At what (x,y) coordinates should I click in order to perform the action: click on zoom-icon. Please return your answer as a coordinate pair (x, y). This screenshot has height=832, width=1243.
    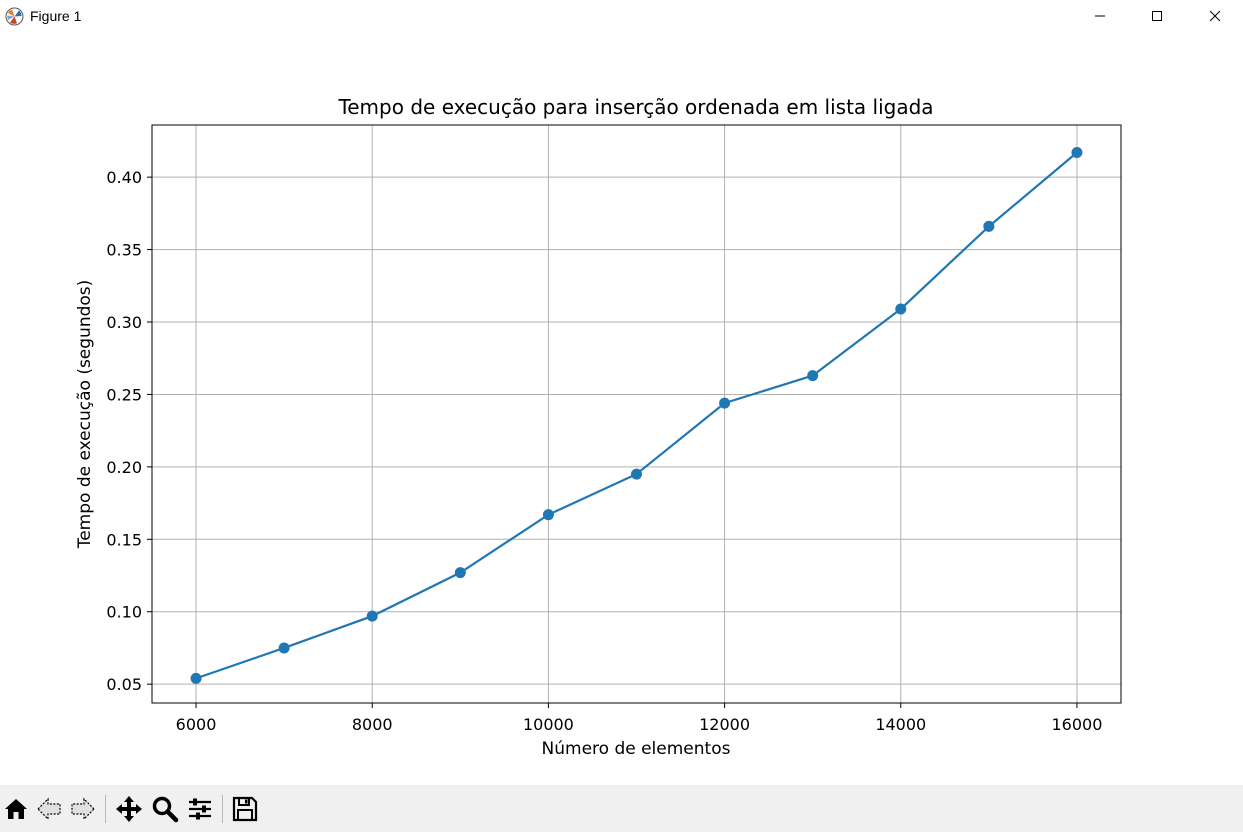
    Looking at the image, I should click on (165, 809).